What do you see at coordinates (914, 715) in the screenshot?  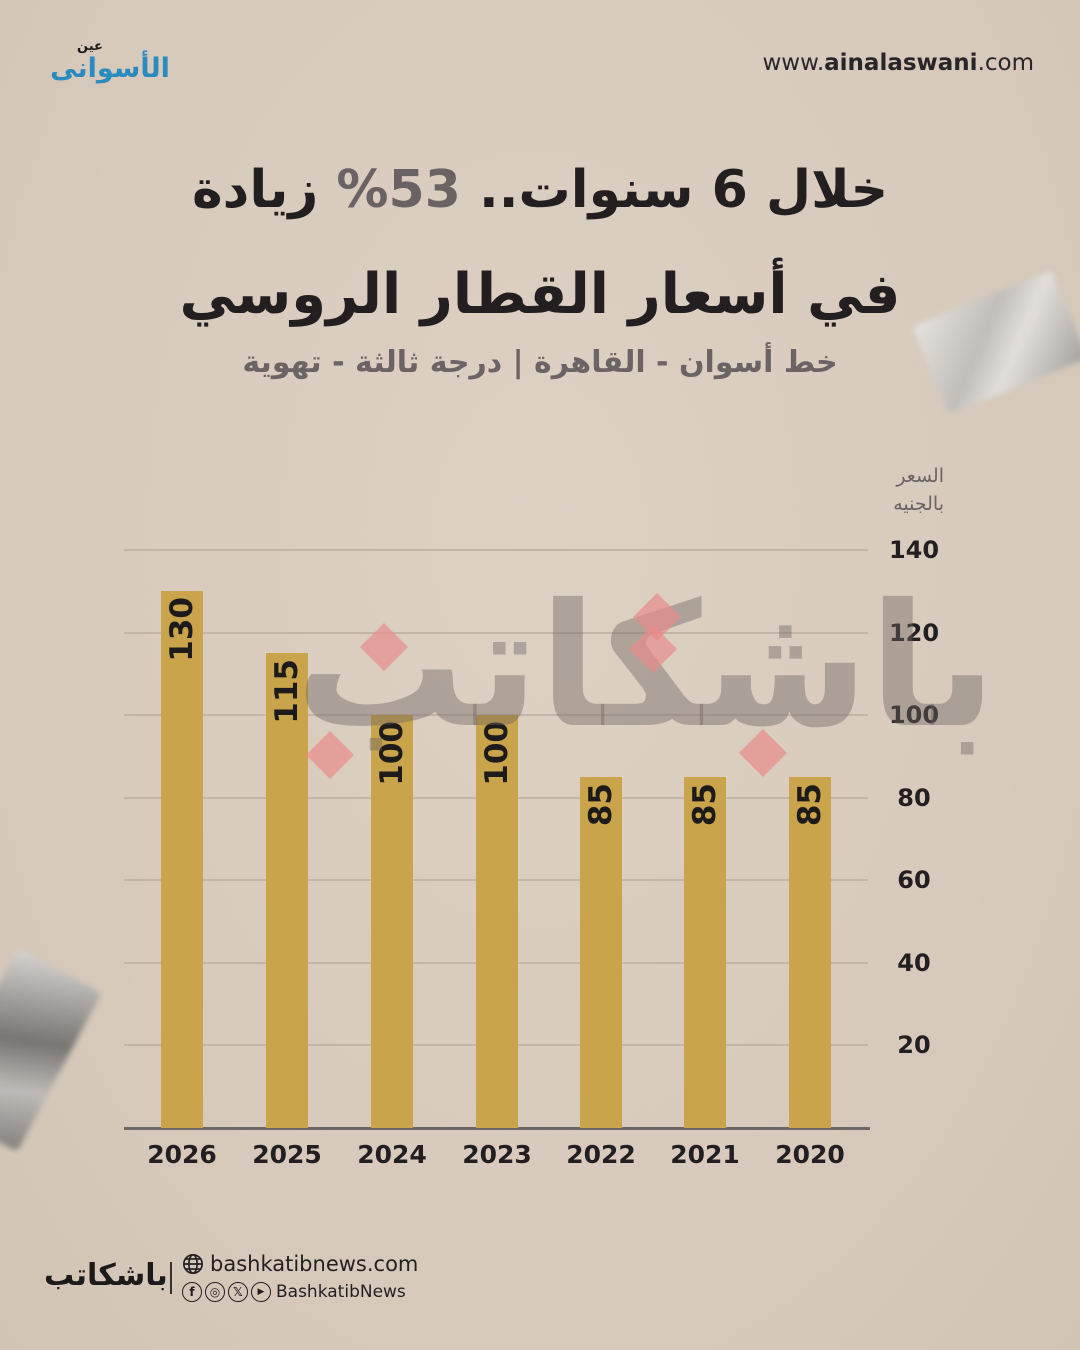 I see `y-tick-label: 100` at bounding box center [914, 715].